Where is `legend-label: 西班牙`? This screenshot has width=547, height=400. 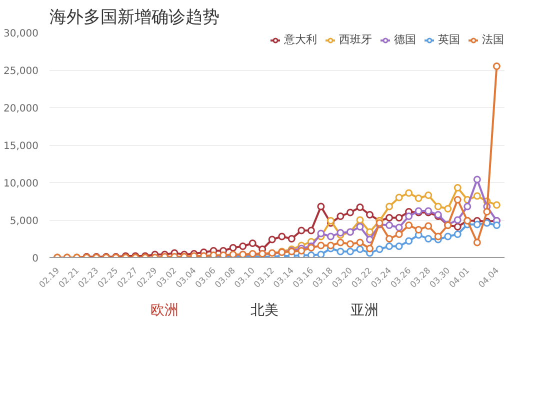
legend-label: 西班牙 is located at coordinates (355, 39).